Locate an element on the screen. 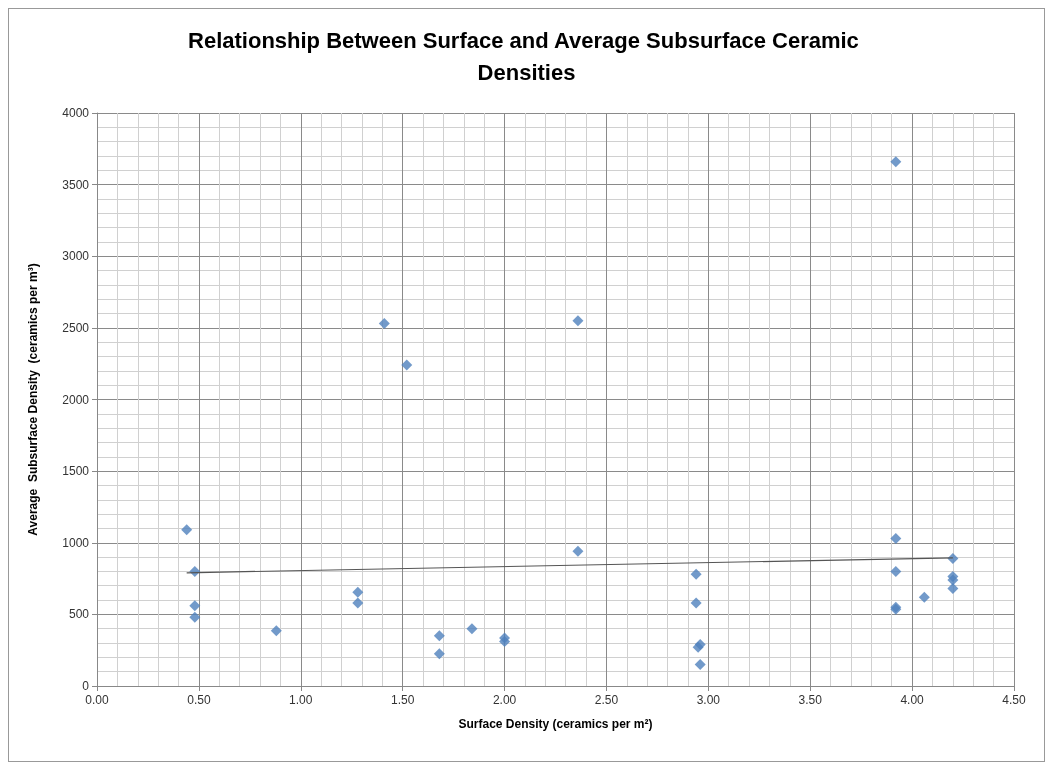  y-tick-label: 4000 is located at coordinates (76, 113).